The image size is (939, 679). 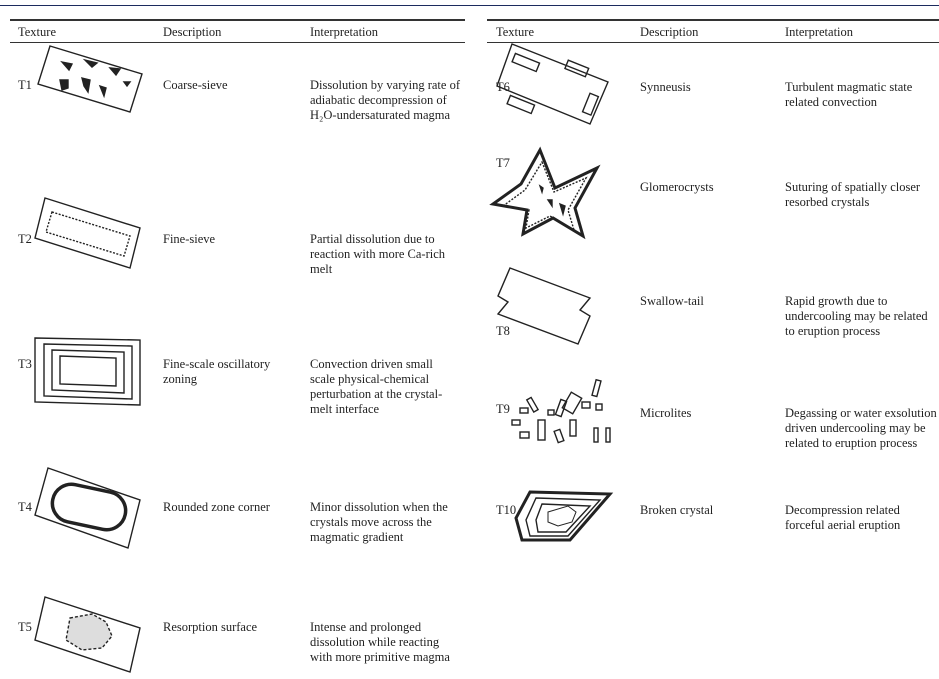 What do you see at coordinates (25, 85) in the screenshot?
I see `texture-label: T1` at bounding box center [25, 85].